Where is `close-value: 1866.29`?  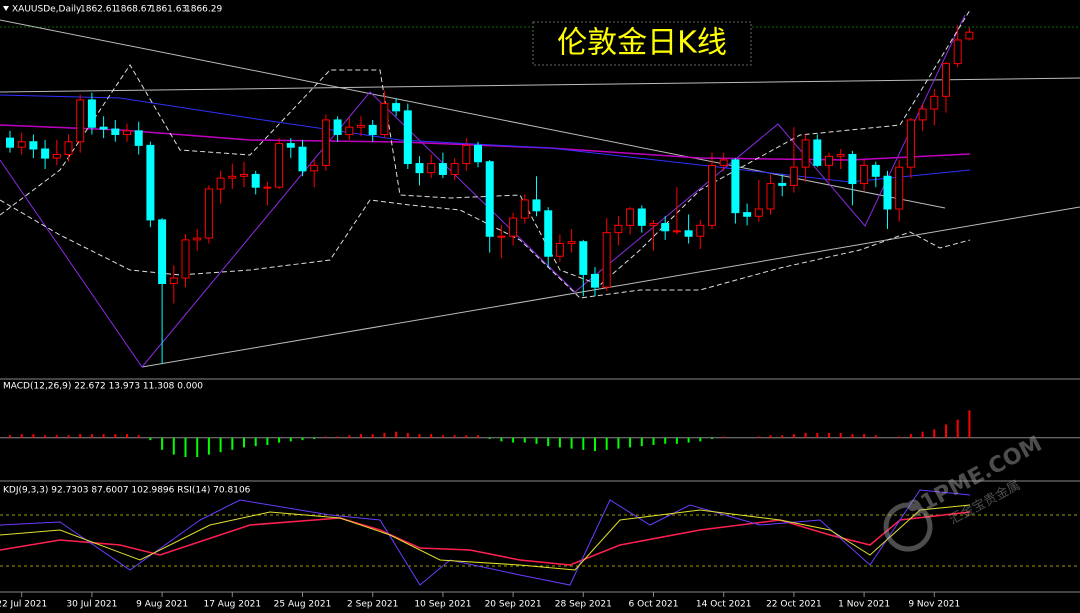
close-value: 1866.29 is located at coordinates (203, 10).